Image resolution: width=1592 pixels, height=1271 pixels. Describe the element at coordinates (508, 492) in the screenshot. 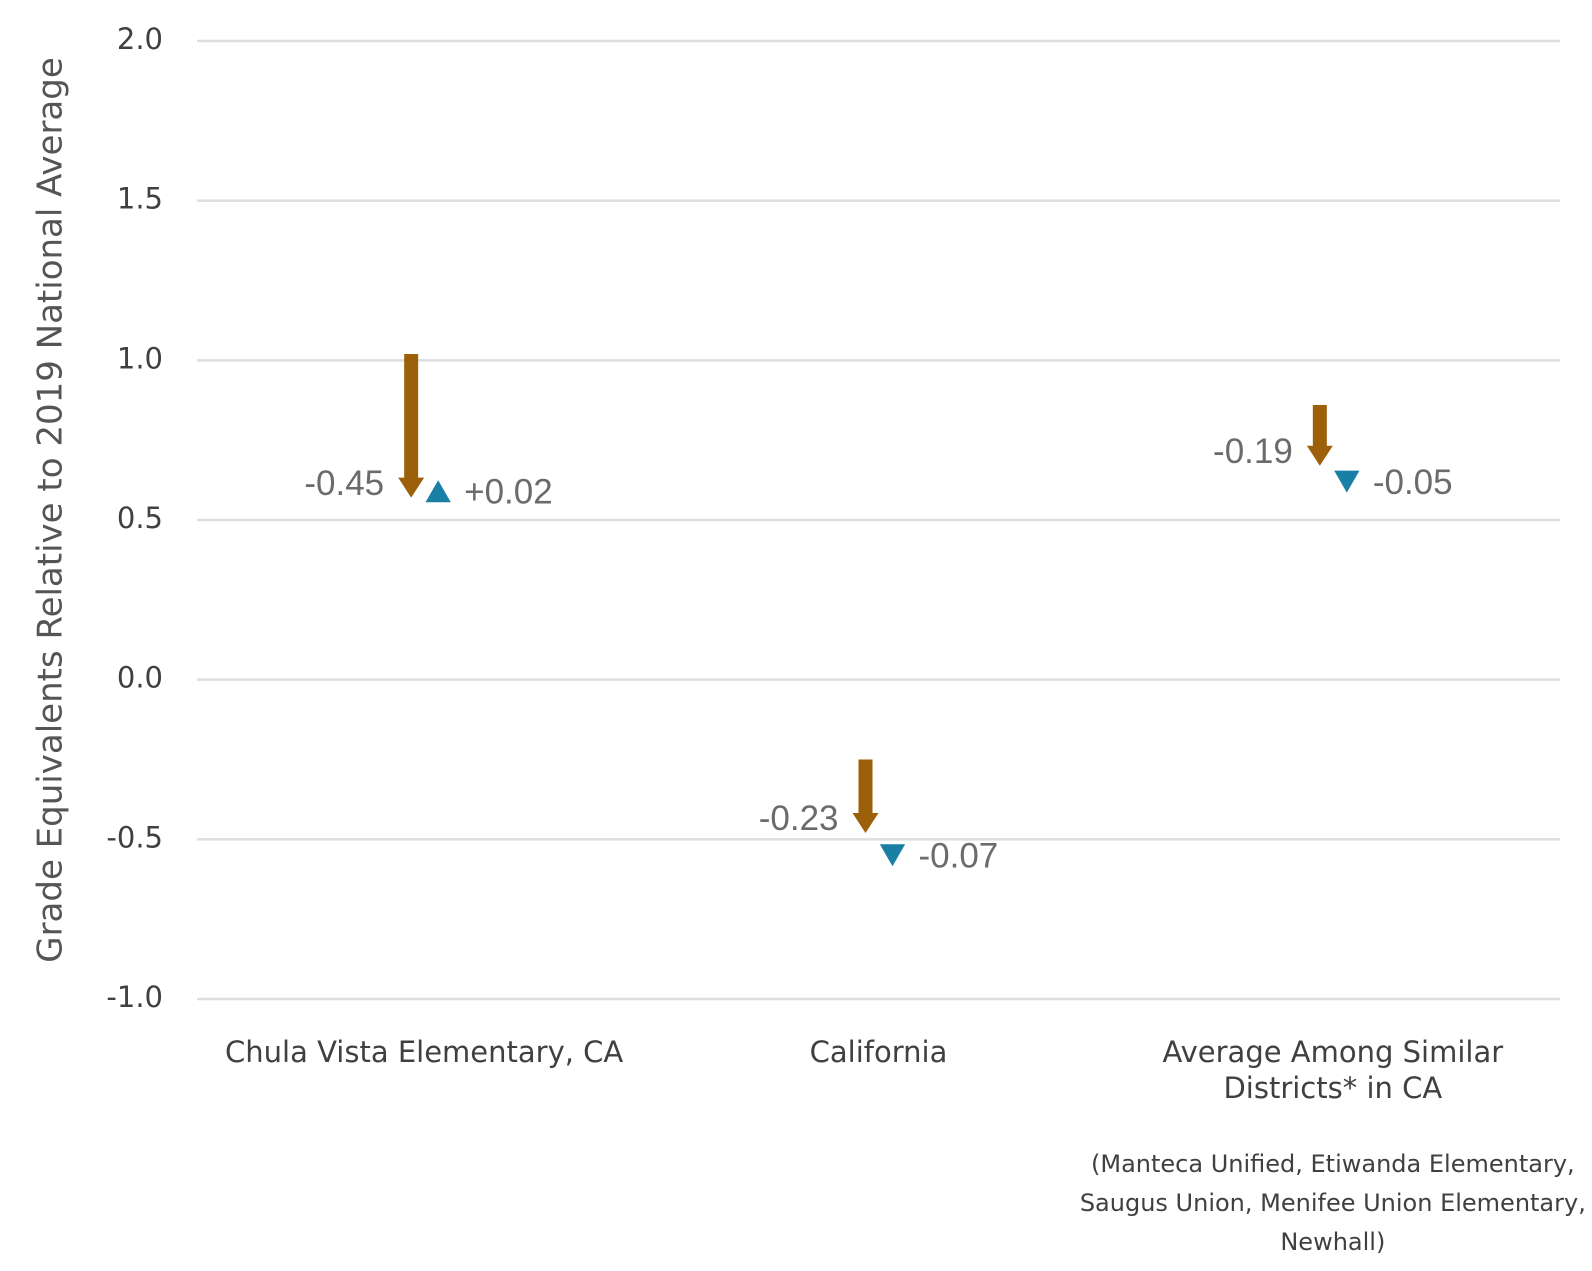

I see `change-label-2: +0.02` at that location.